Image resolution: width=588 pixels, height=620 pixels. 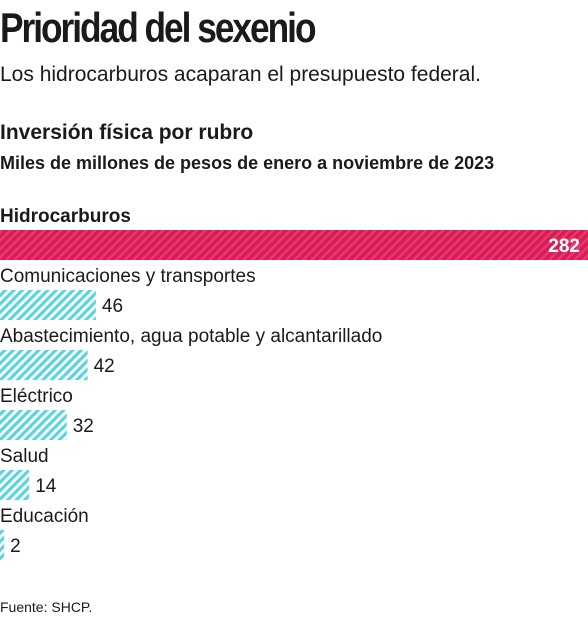 I want to click on bar-salud, so click(x=15, y=485).